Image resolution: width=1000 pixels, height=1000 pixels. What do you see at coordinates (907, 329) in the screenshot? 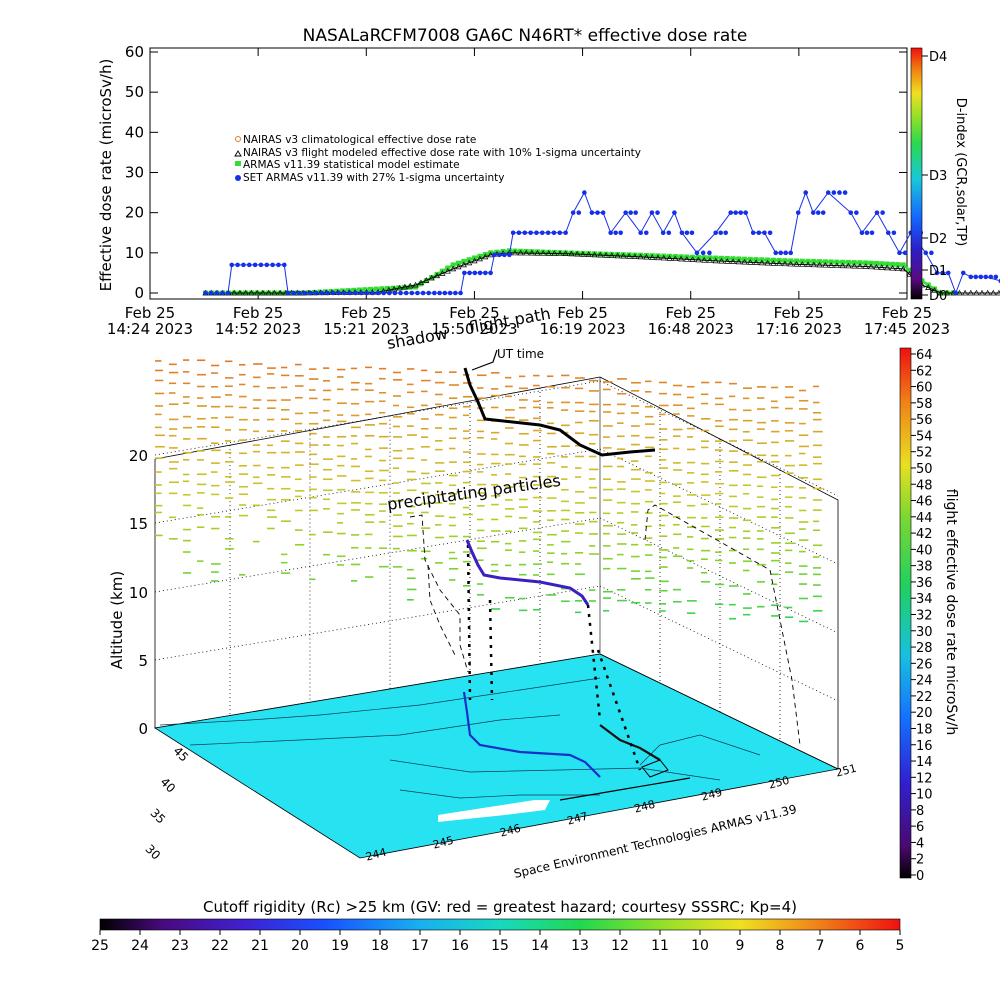
I see `x-tick-label-time: 17:45 2023` at bounding box center [907, 329].